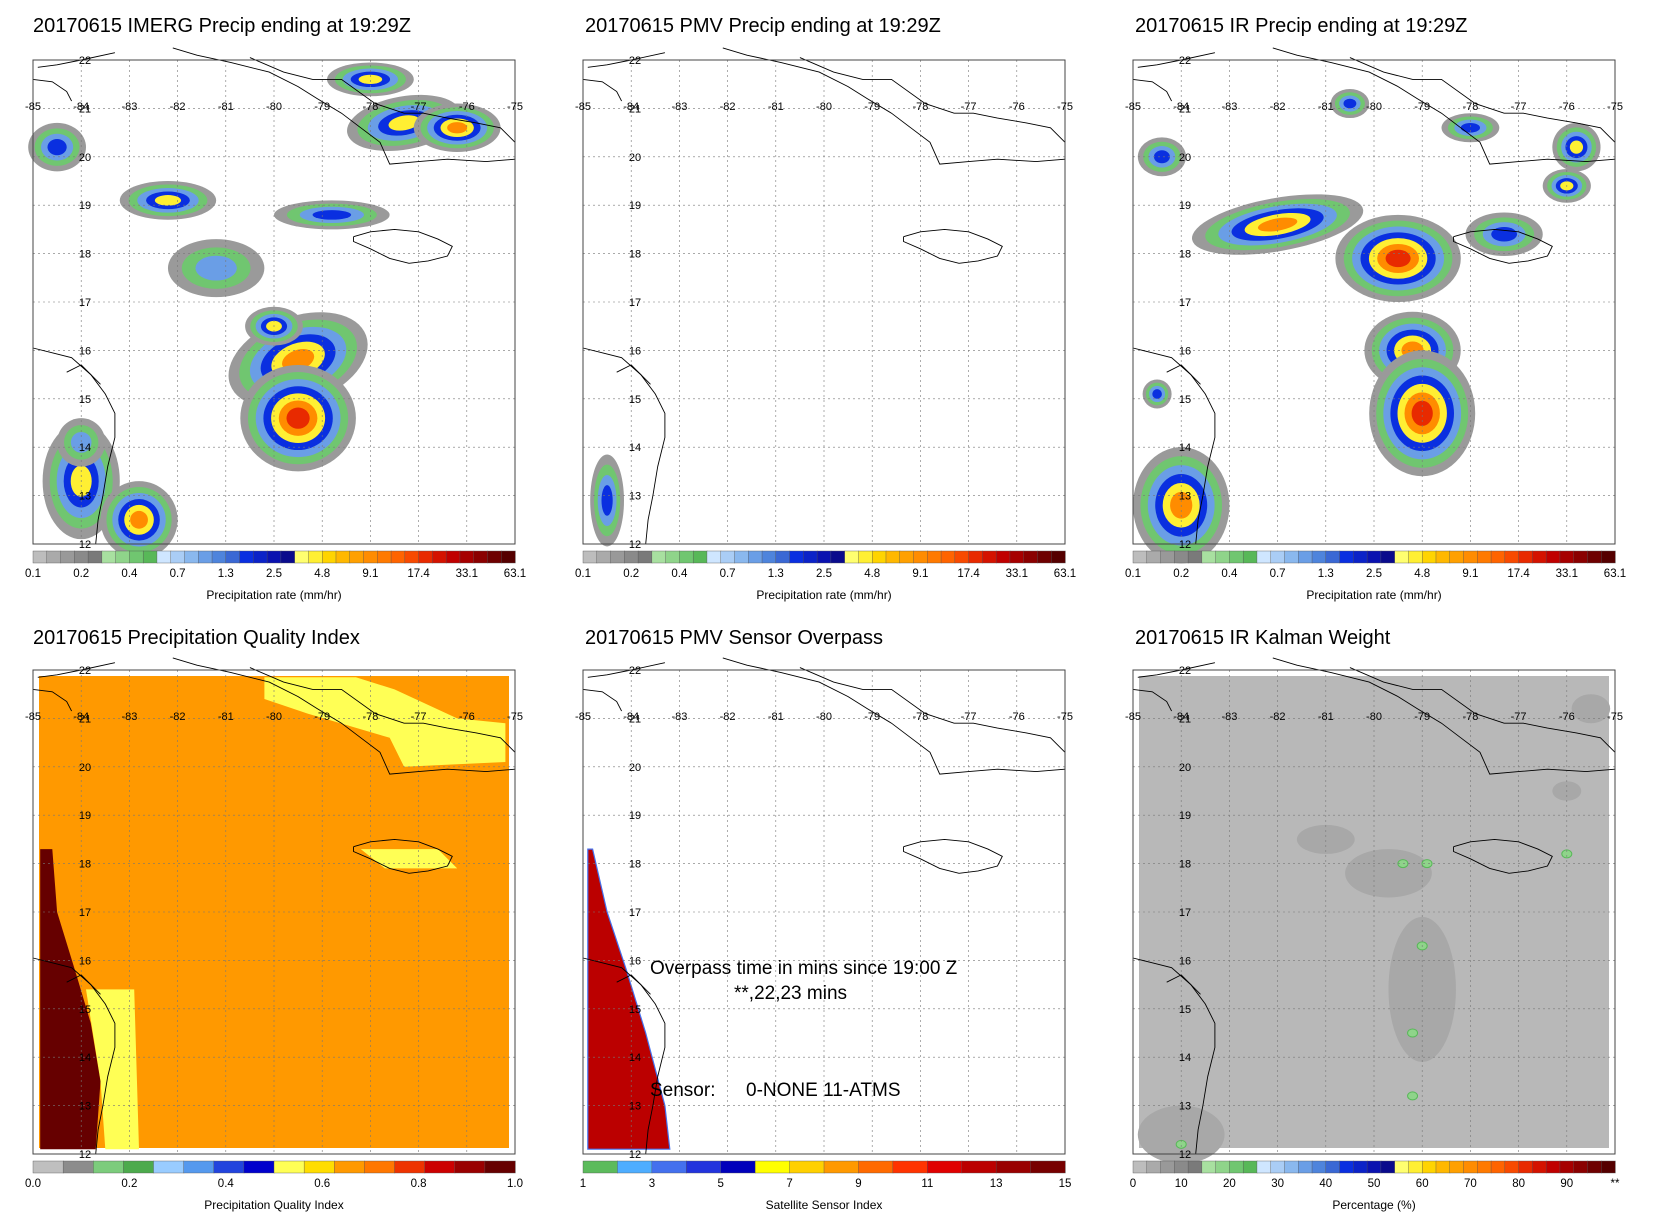 This screenshot has width=1653, height=1212. Describe the element at coordinates (1263, 638) in the screenshot. I see `panel-title: 20170615 IR Kalman Weight` at that location.